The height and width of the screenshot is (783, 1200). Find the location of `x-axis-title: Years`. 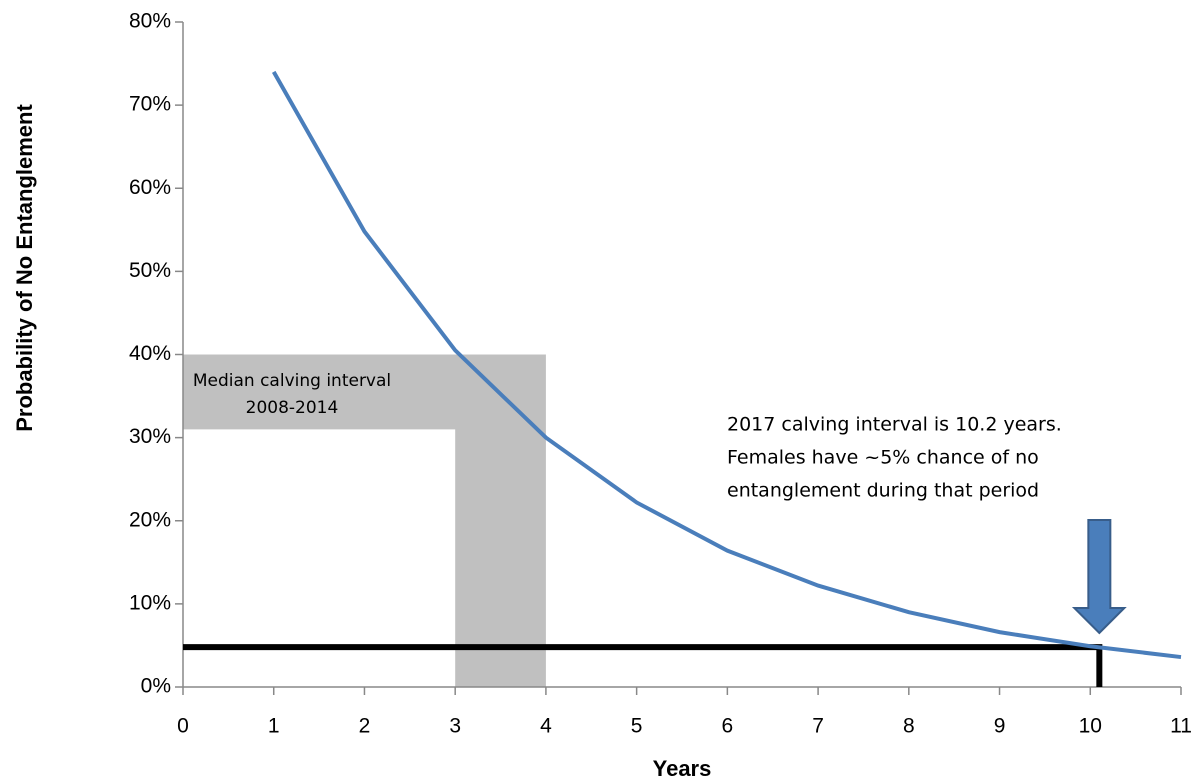

x-axis-title: Years is located at coordinates (682, 768).